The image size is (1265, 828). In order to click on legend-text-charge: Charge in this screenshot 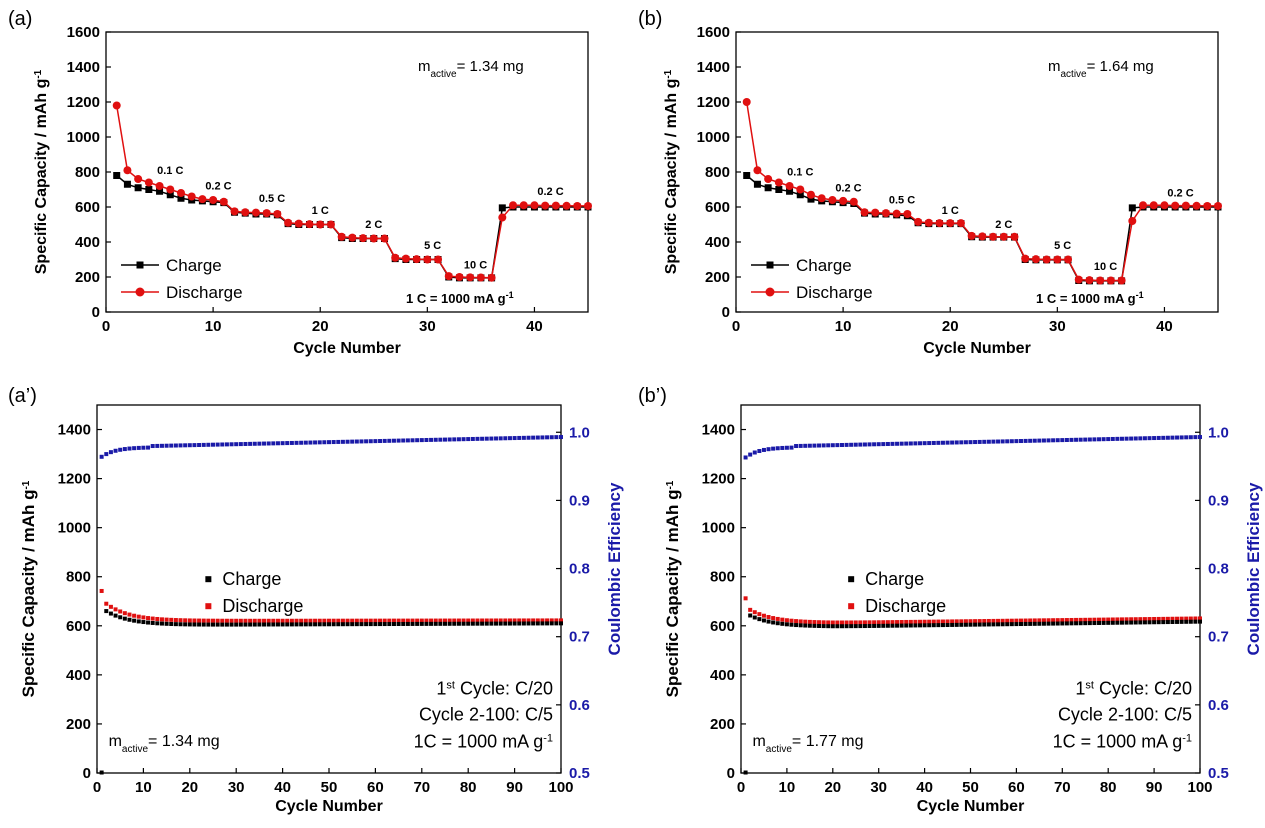, I will do `click(194, 265)`.